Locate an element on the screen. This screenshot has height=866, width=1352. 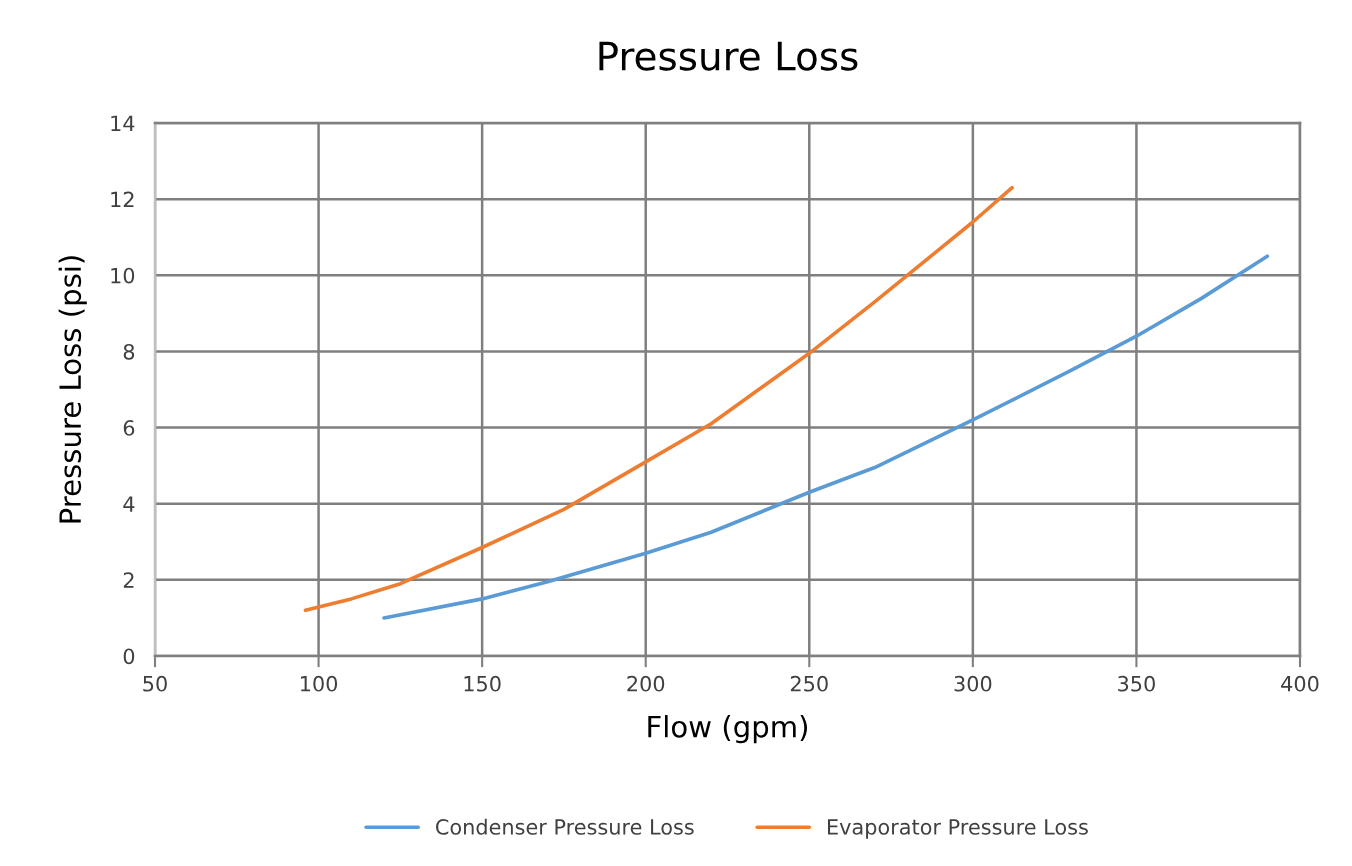
legend-label: Condenser Pressure Loss is located at coordinates (565, 826).